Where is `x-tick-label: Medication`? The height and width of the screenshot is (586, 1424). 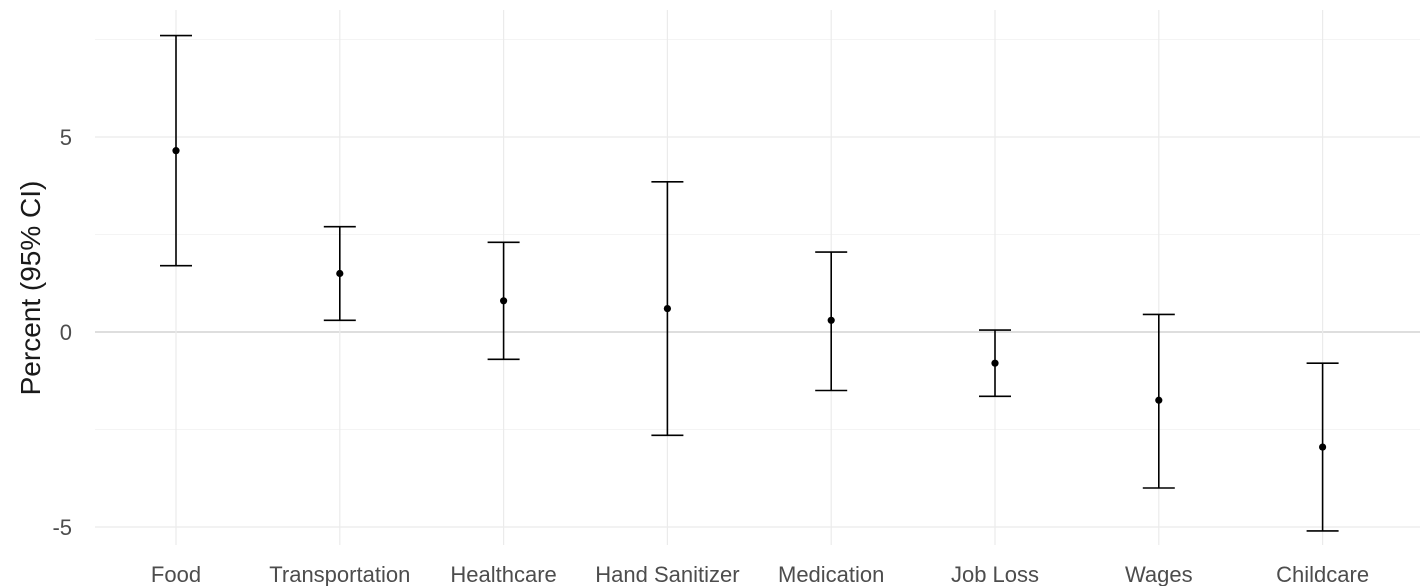 x-tick-label: Medication is located at coordinates (831, 574).